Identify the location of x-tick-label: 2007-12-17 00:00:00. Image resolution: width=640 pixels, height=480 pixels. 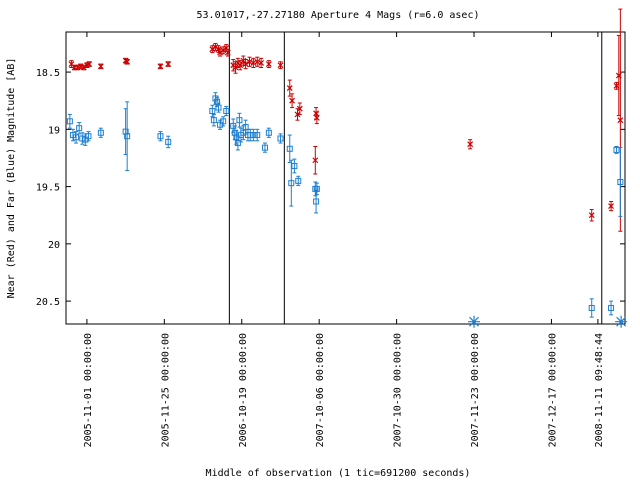
(552, 390).